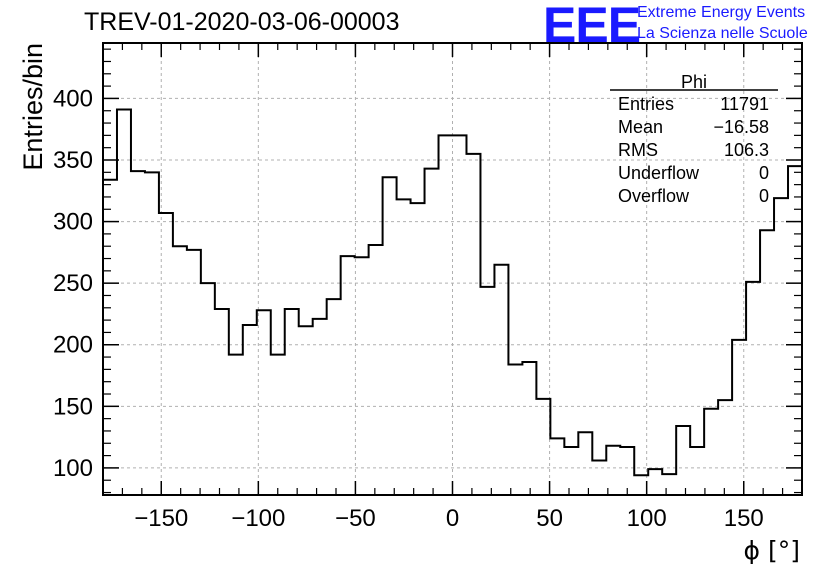 The height and width of the screenshot is (572, 836). I want to click on chart-title: TREV-01-2020-03-06-00003, so click(242, 22).